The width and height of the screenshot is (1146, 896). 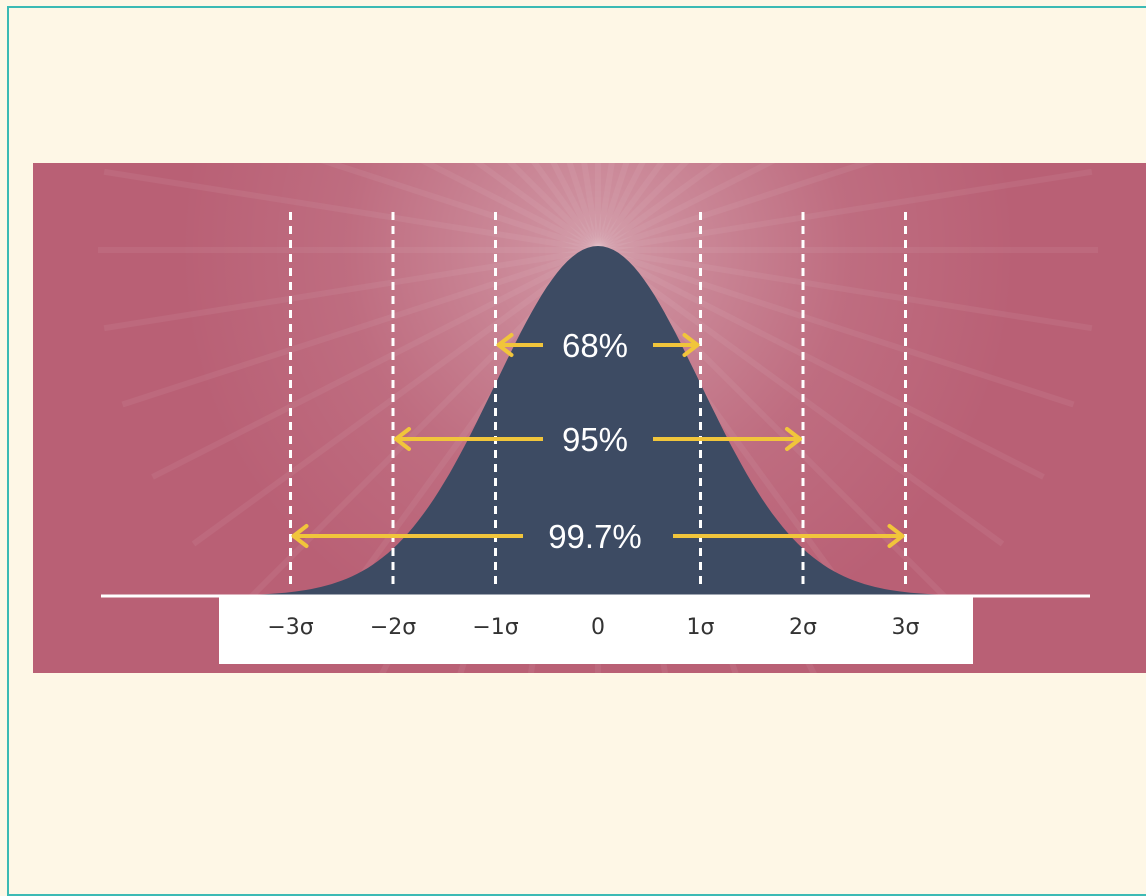 What do you see at coordinates (906, 627) in the screenshot?
I see `tick-label: 3σ` at bounding box center [906, 627].